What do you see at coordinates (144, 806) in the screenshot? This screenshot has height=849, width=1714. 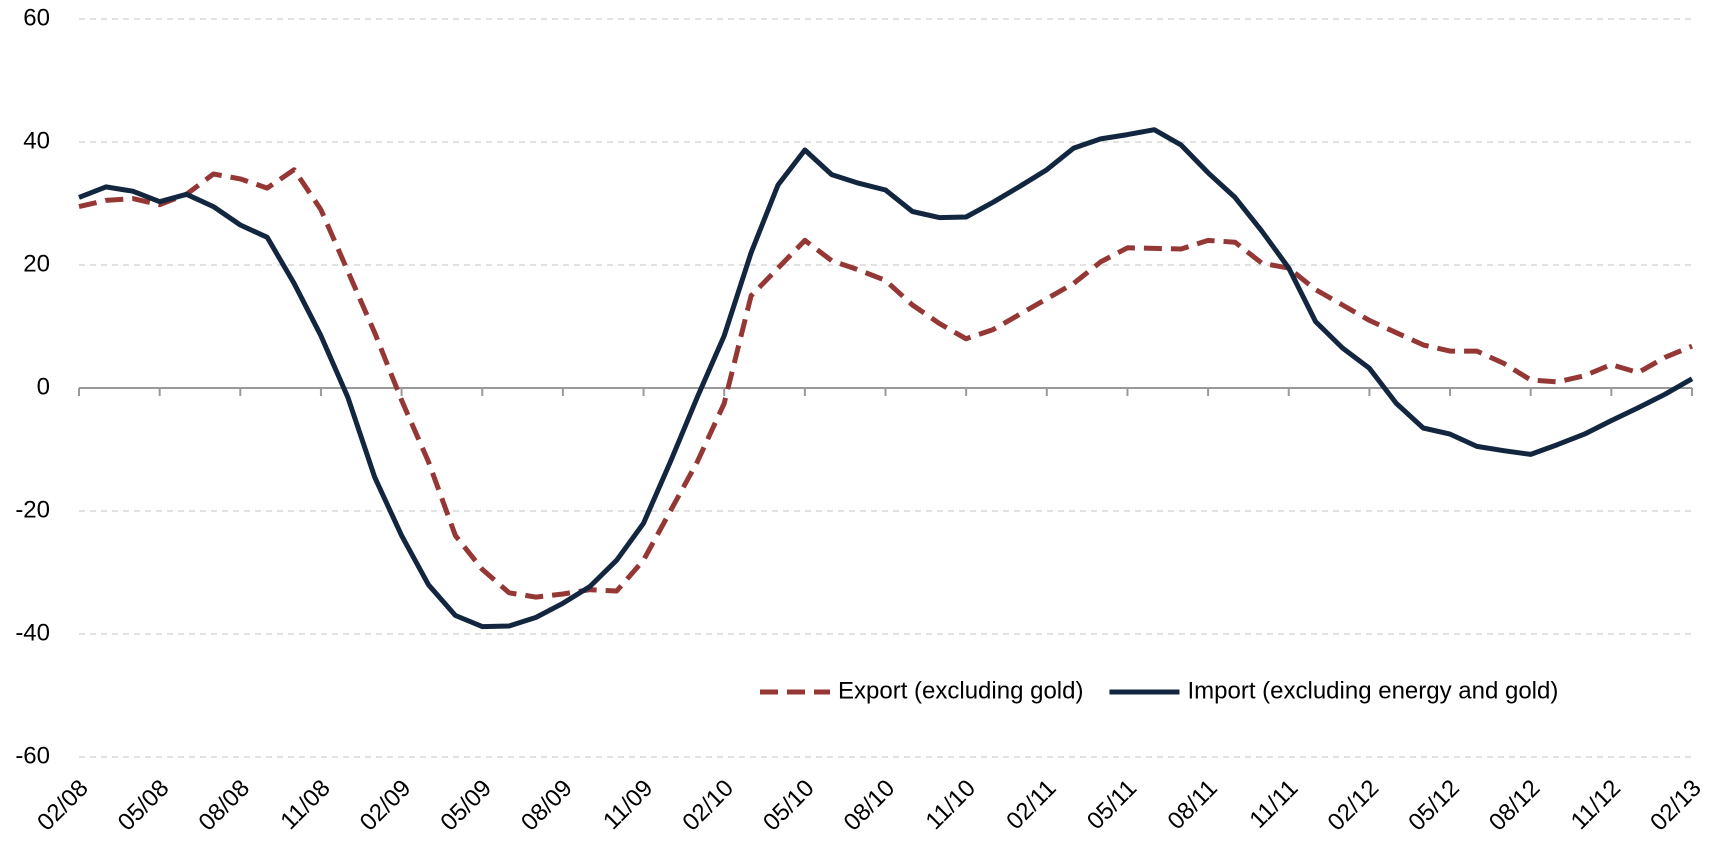 I see `x-tick-label: 05/08` at bounding box center [144, 806].